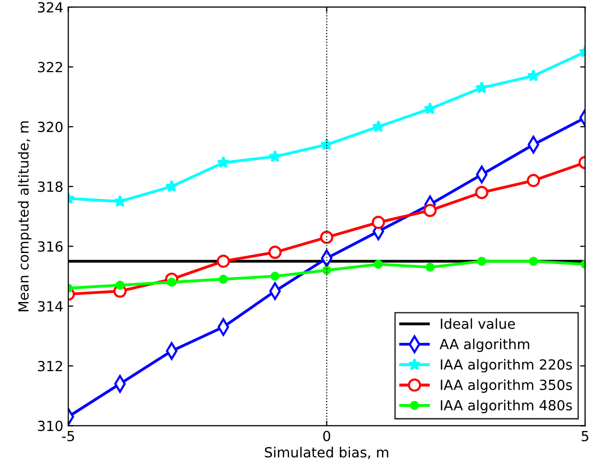  I want to click on y-tick-label: 316, so click(50, 246).